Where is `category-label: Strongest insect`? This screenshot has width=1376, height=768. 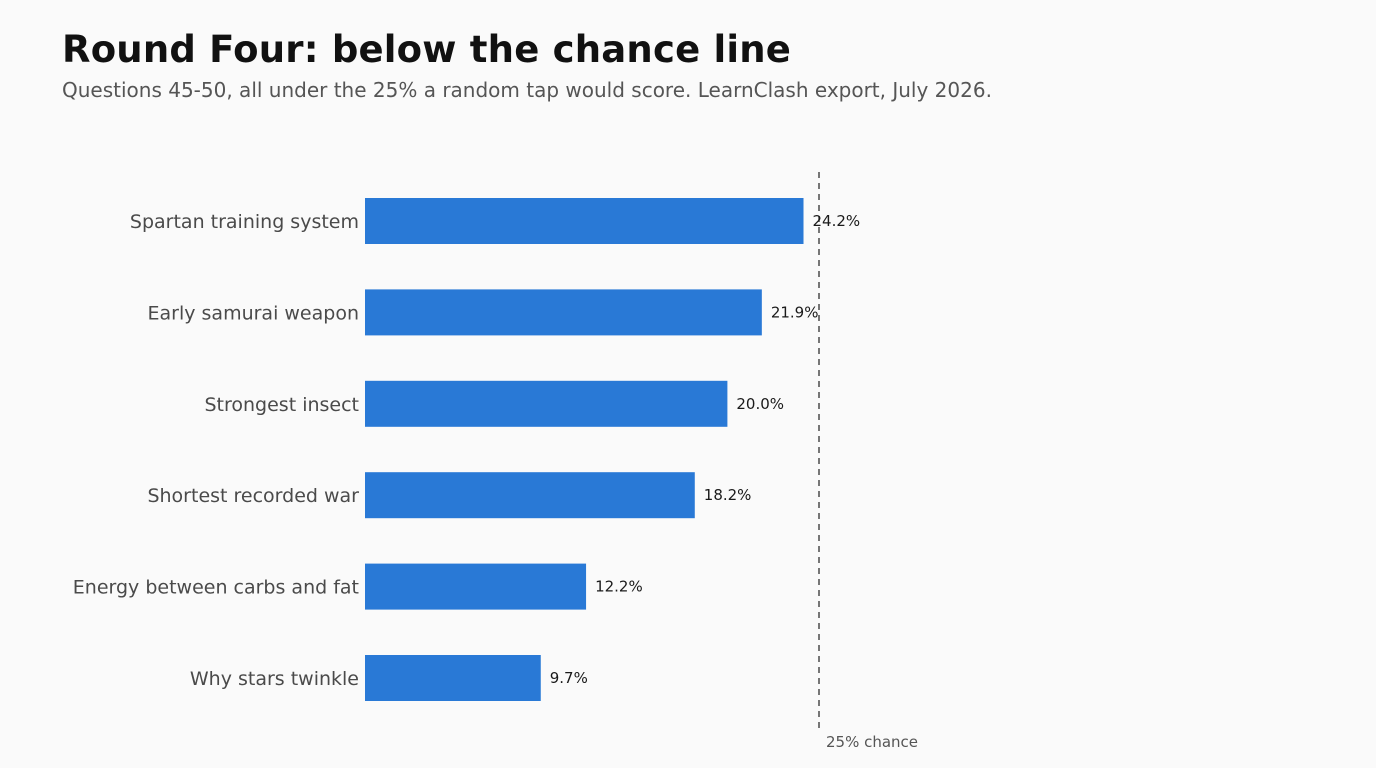
category-label: Strongest insect is located at coordinates (281, 405).